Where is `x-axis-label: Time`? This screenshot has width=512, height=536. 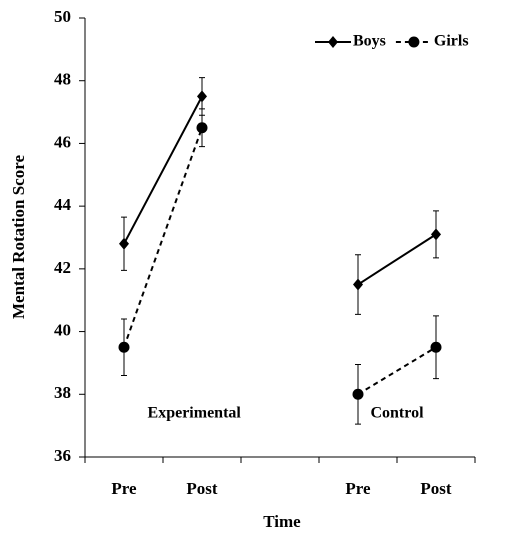 x-axis-label: Time is located at coordinates (282, 521).